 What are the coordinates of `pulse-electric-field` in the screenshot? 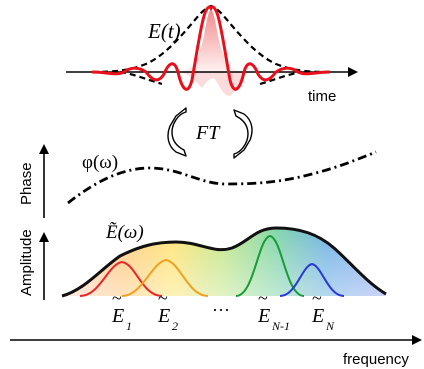 It's located at (211, 48).